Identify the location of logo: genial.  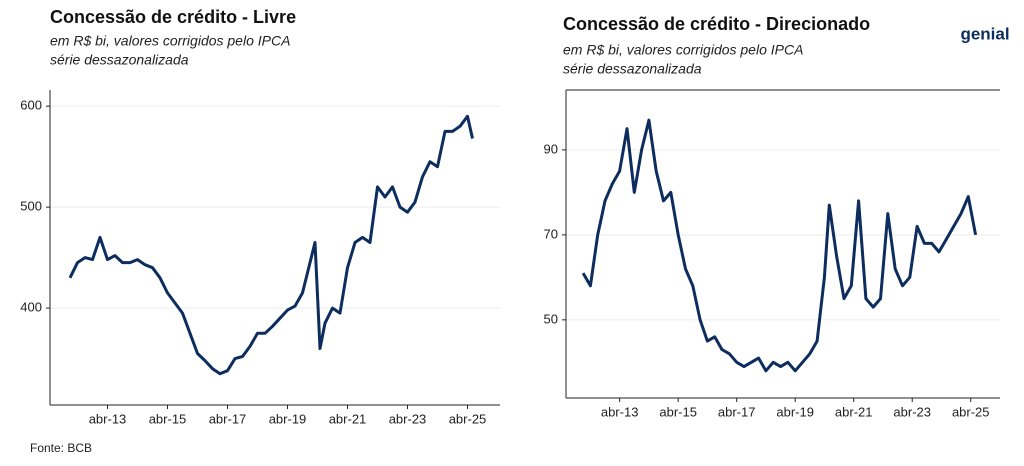
(984, 33).